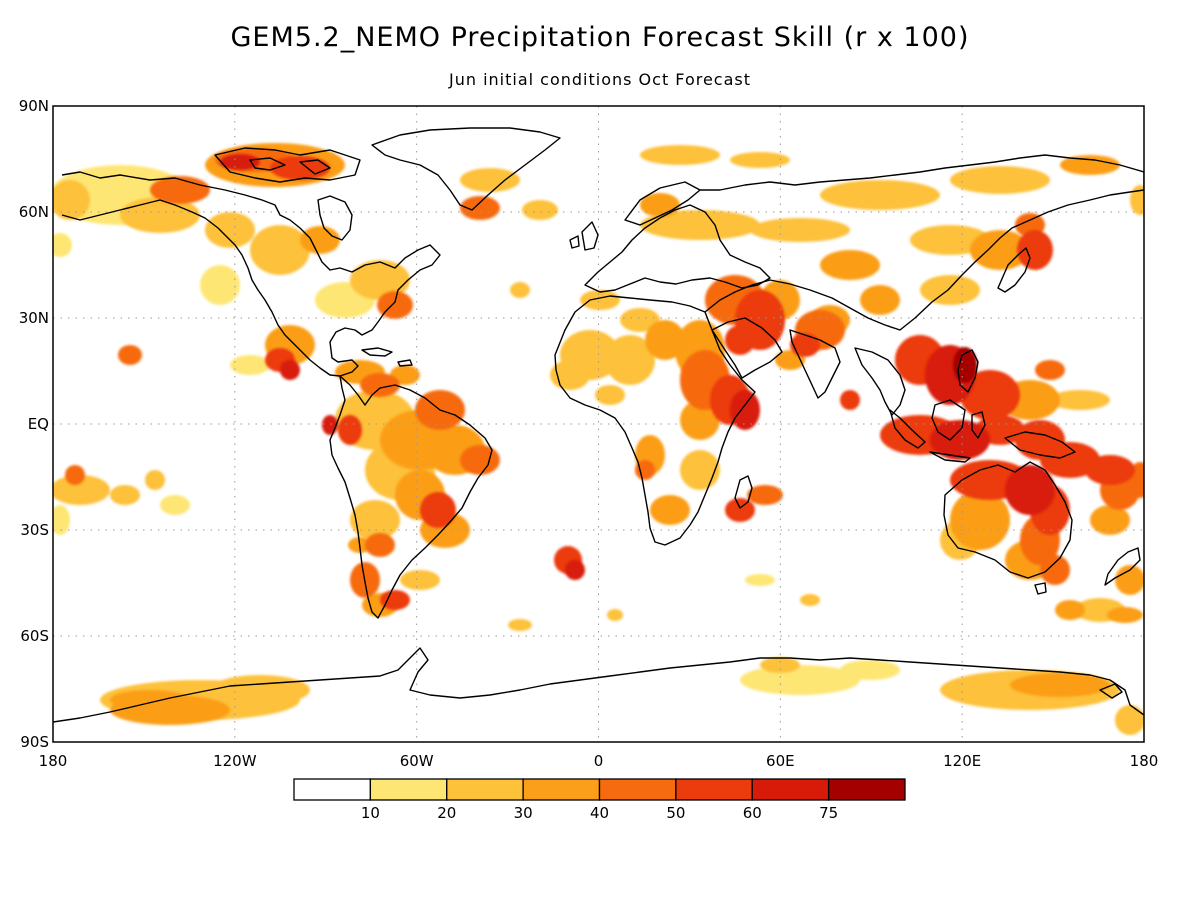 This screenshot has height=900, width=1200. Describe the element at coordinates (417, 761) in the screenshot. I see `lon-label: 60W` at that location.